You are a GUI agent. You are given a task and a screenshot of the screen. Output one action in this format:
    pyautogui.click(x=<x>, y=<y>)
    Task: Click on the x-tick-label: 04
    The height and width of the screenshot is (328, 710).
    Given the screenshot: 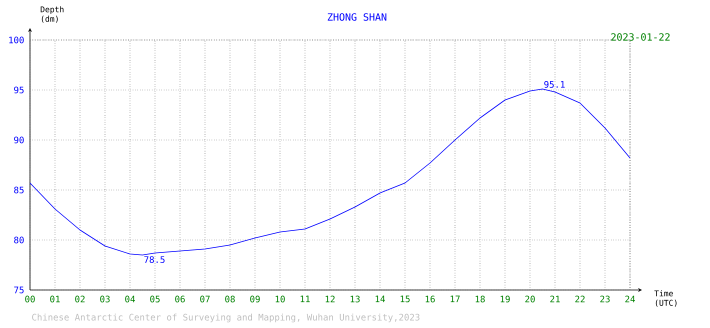 What is the action you would take?
    pyautogui.click(x=130, y=299)
    